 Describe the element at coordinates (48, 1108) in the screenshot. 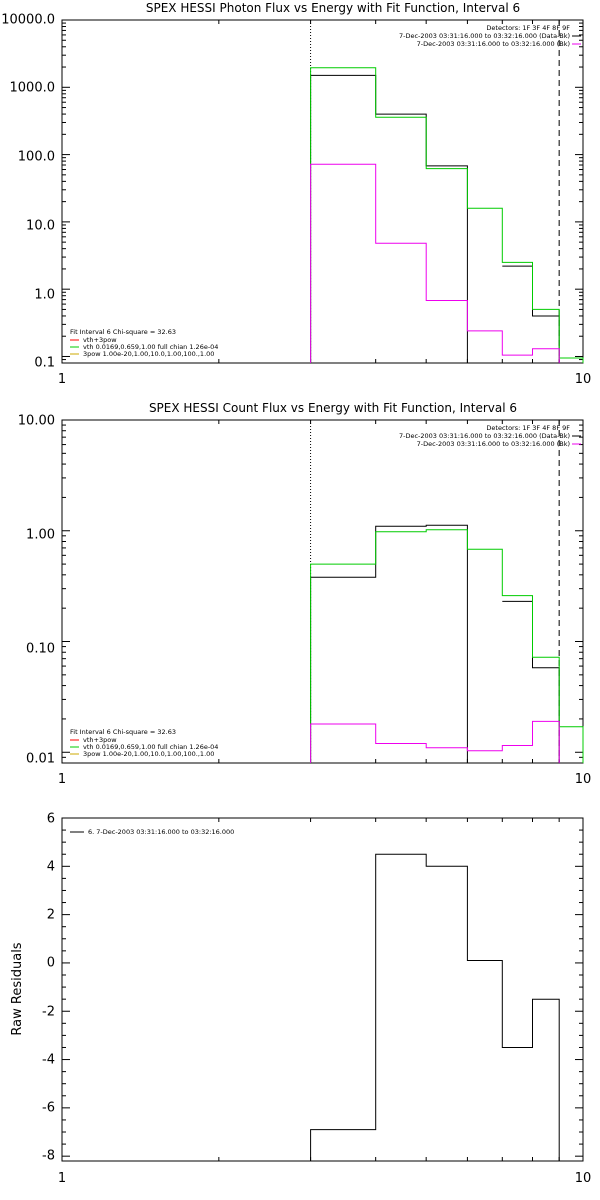

I see `y-tick-label: -6` at that location.